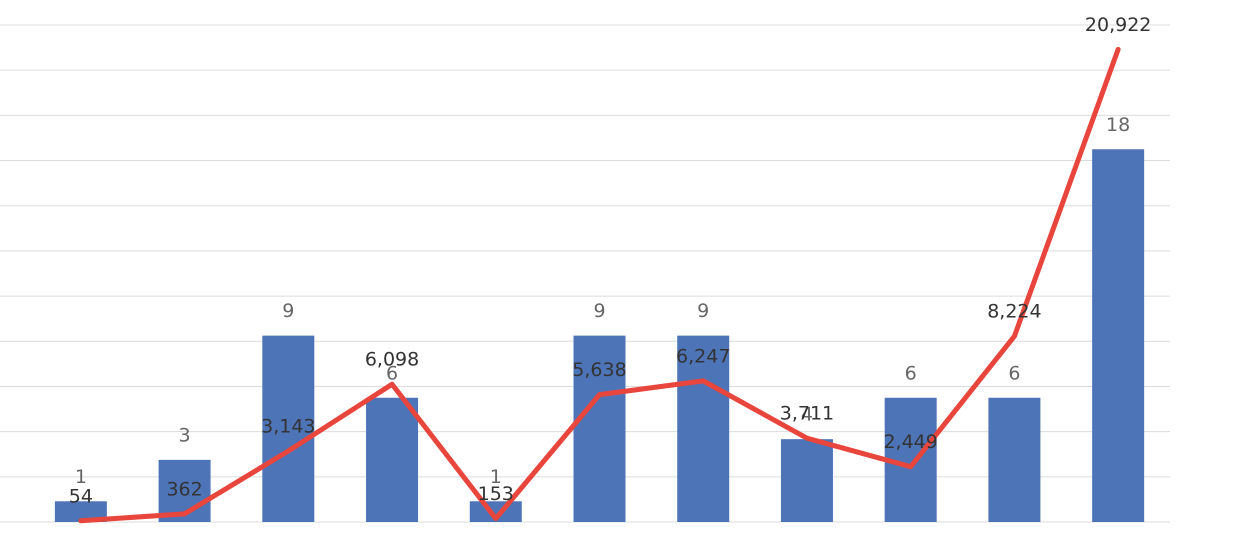 The image size is (1256, 536). Describe the element at coordinates (185, 435) in the screenshot. I see `bar-value-label: 3` at that location.